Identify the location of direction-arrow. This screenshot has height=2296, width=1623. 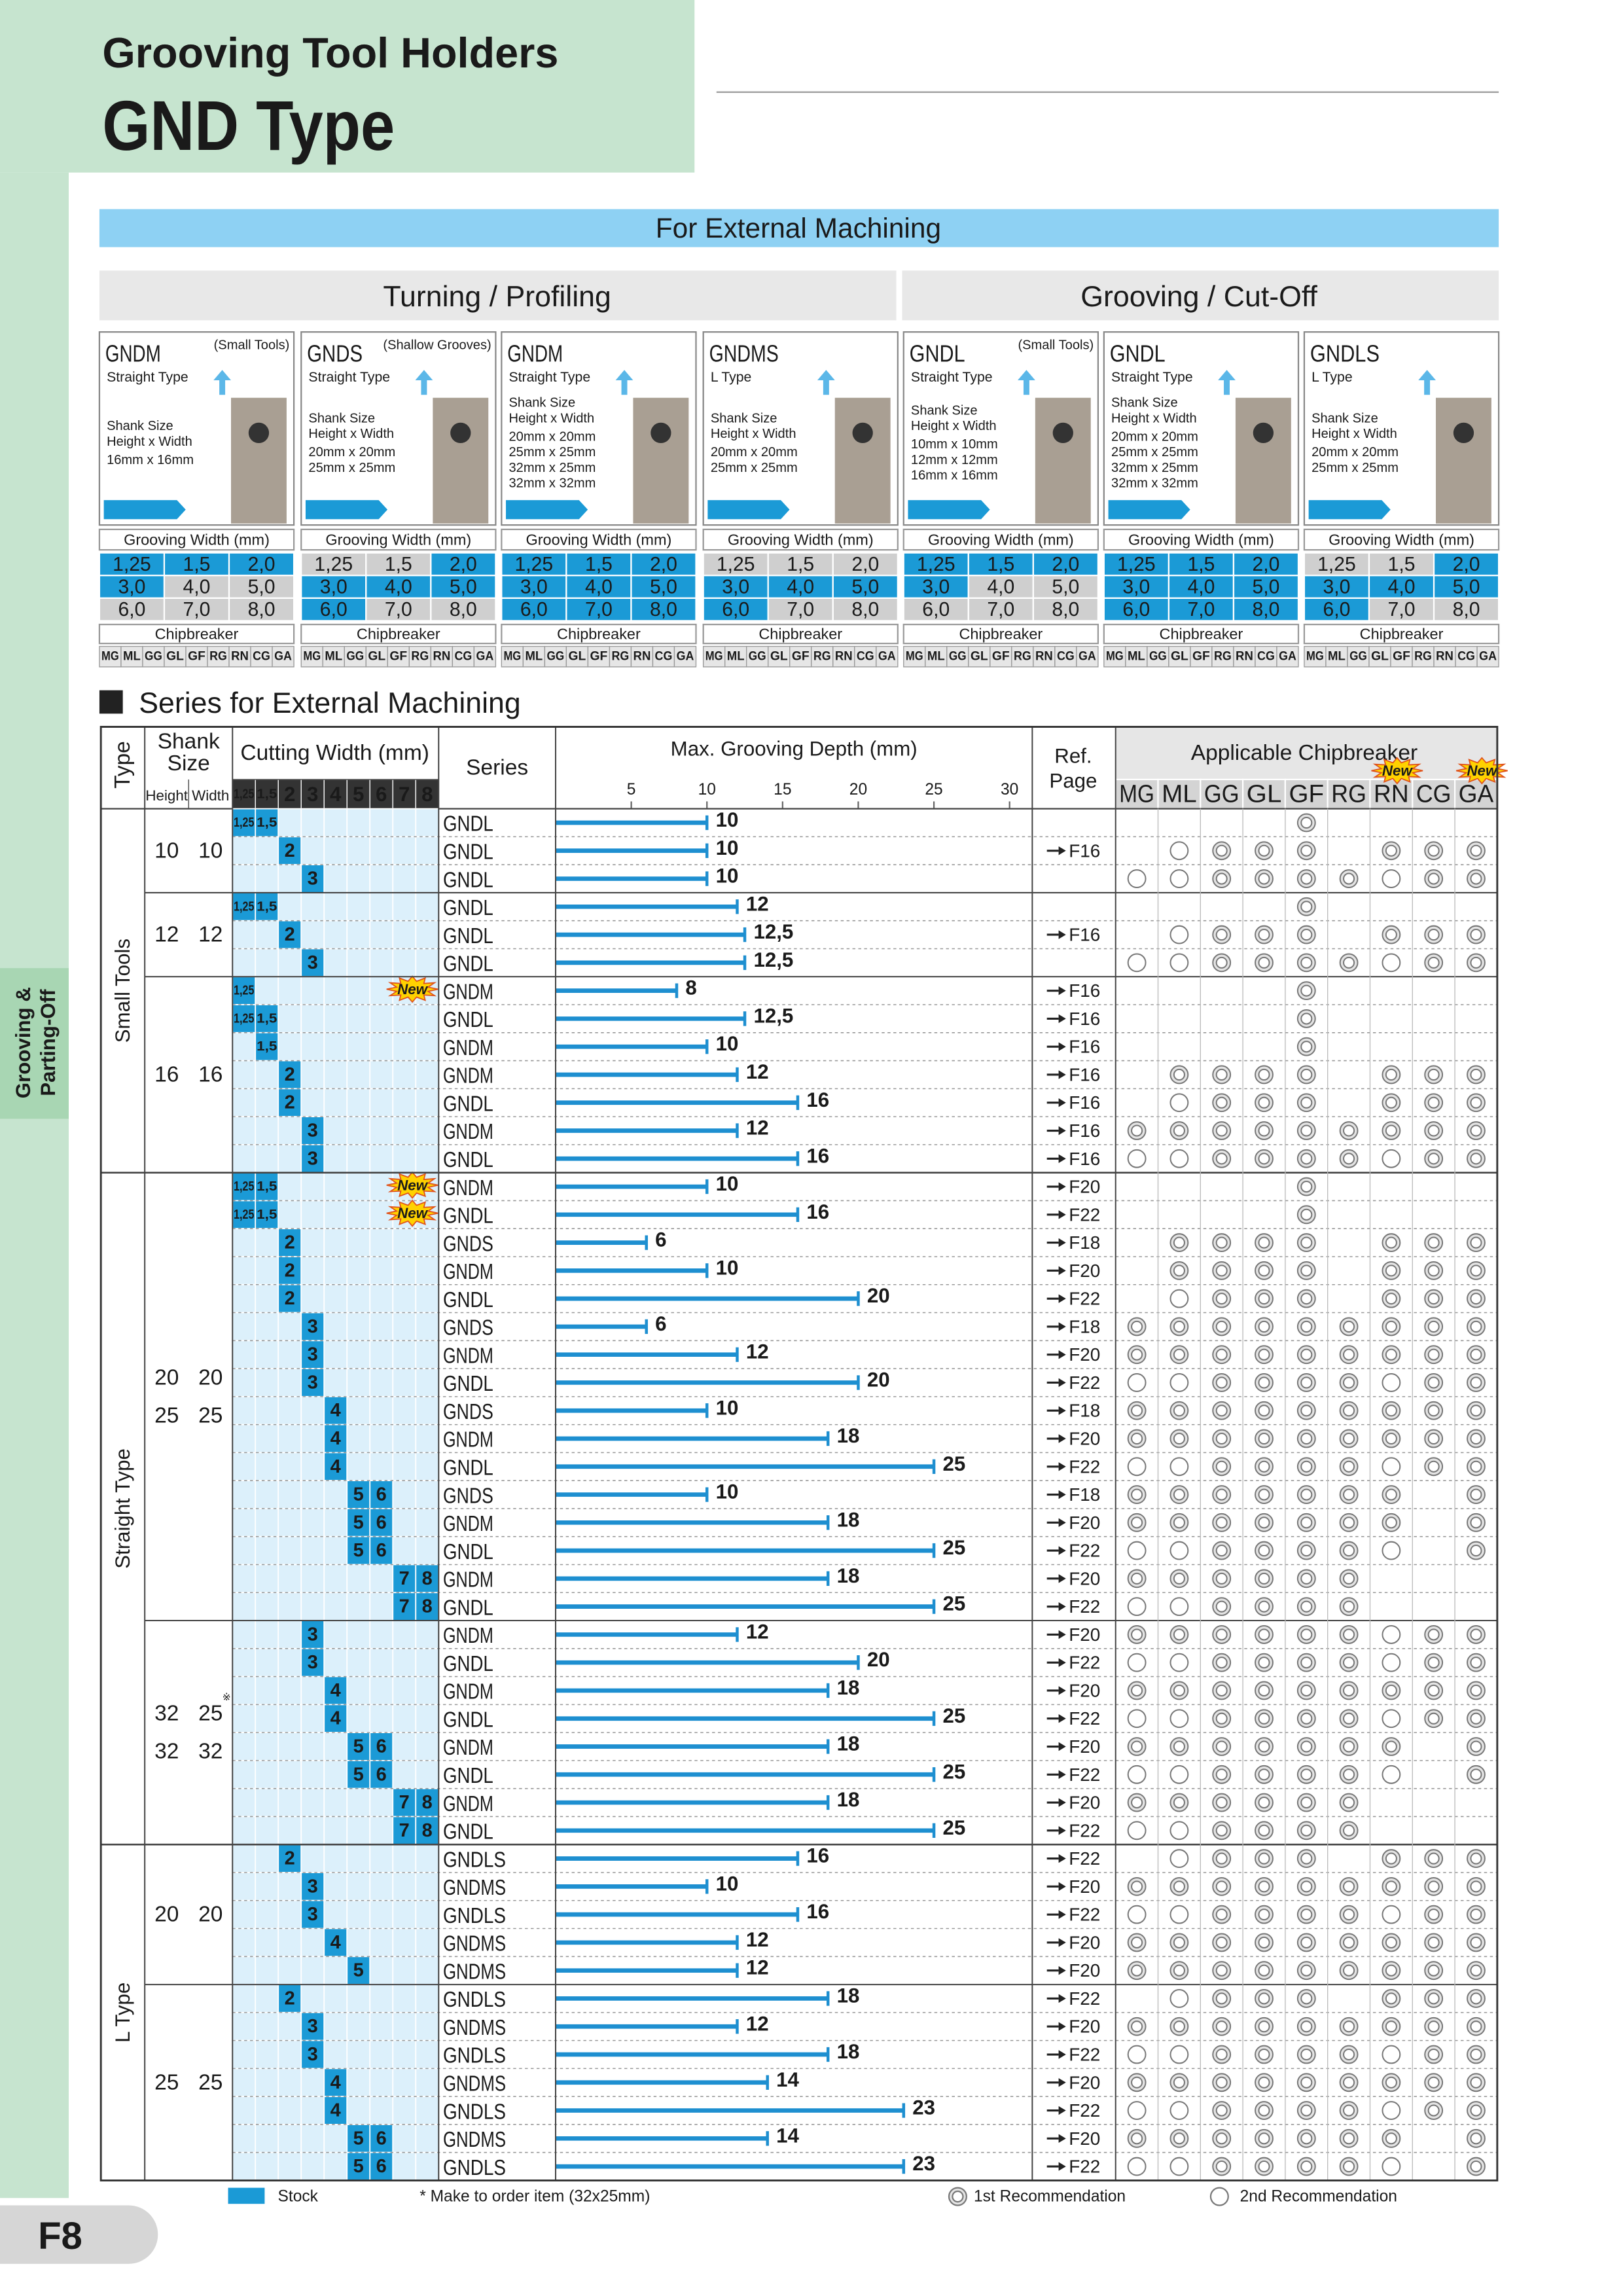
(547, 510).